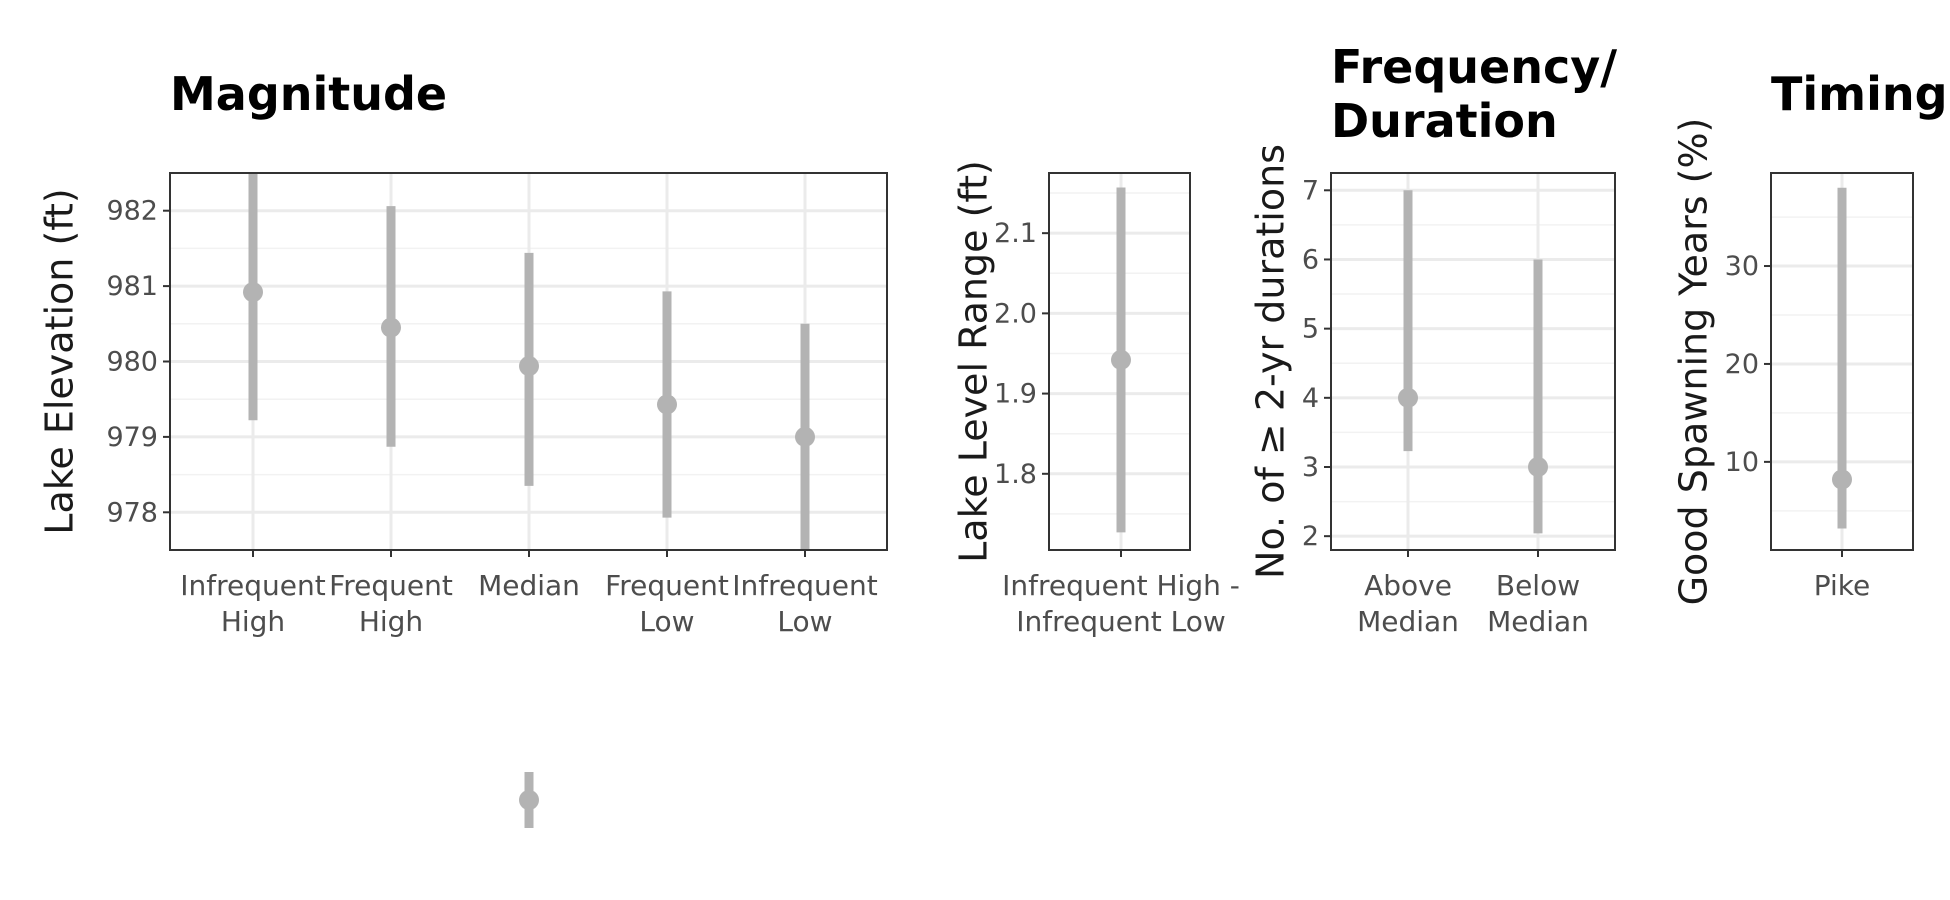 Image resolution: width=1950 pixels, height=900 pixels. Describe the element at coordinates (974, 361) in the screenshot. I see `y-axis-title: Lake Level Range (ft)` at that location.